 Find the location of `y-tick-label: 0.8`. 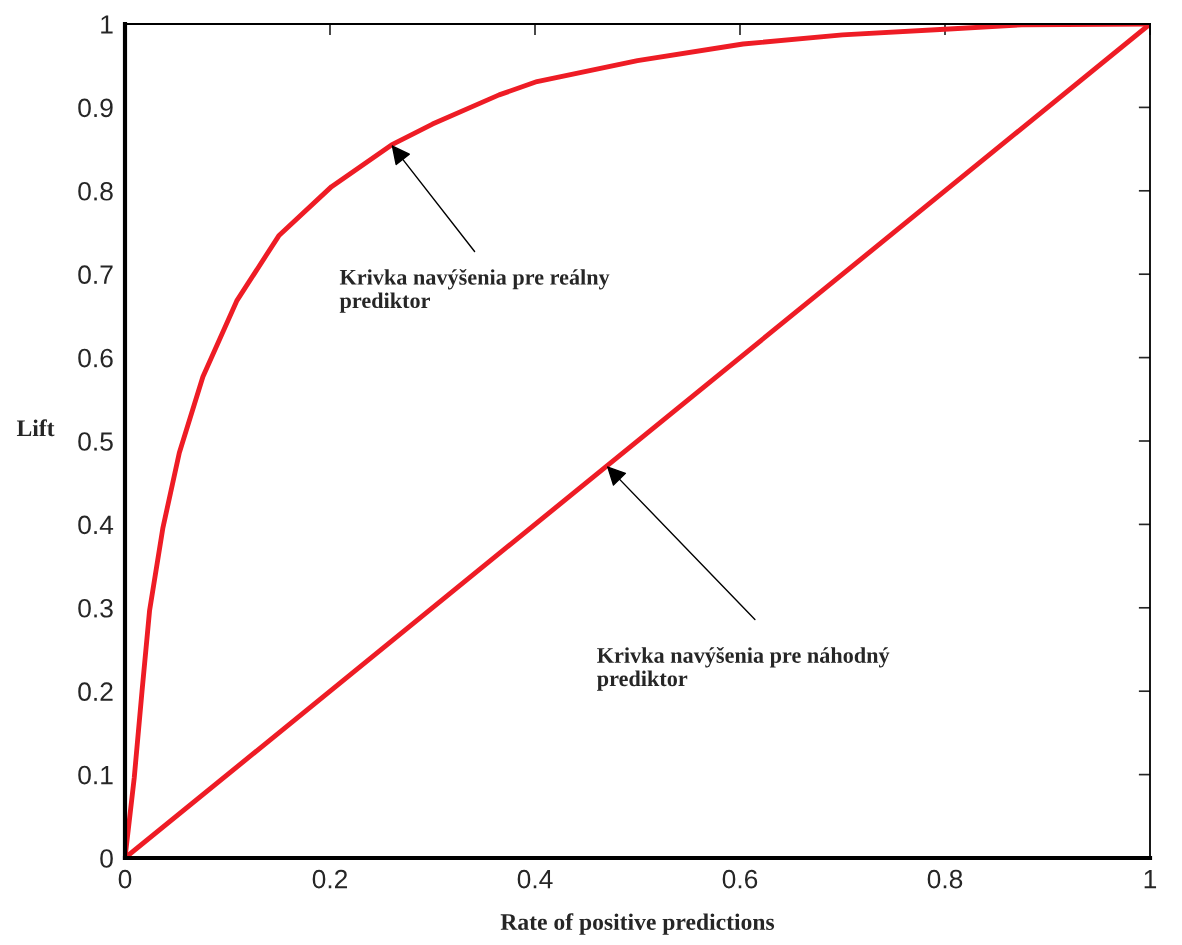

y-tick-label: 0.8 is located at coordinates (95, 191).